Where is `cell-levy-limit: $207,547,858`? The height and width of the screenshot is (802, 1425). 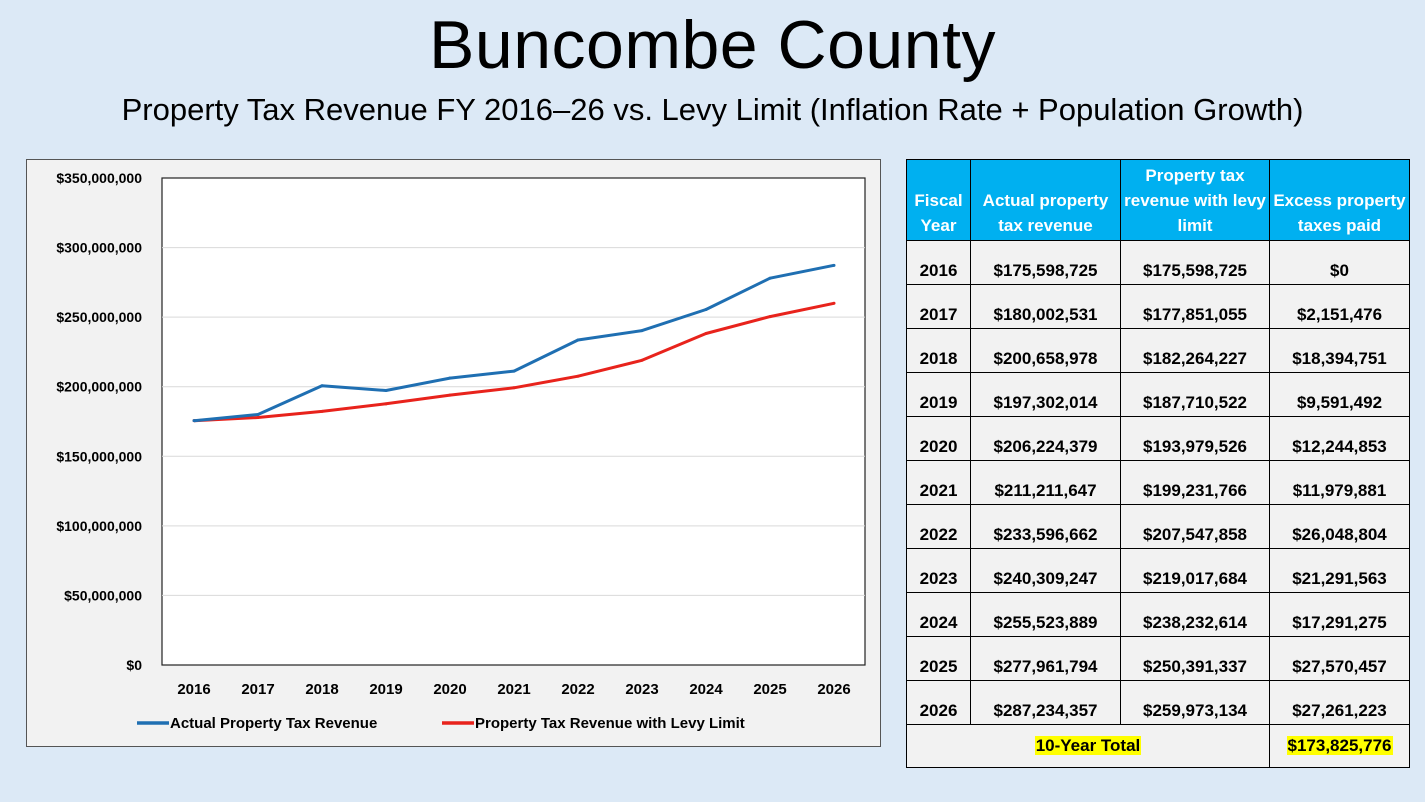 cell-levy-limit: $207,547,858 is located at coordinates (1195, 526).